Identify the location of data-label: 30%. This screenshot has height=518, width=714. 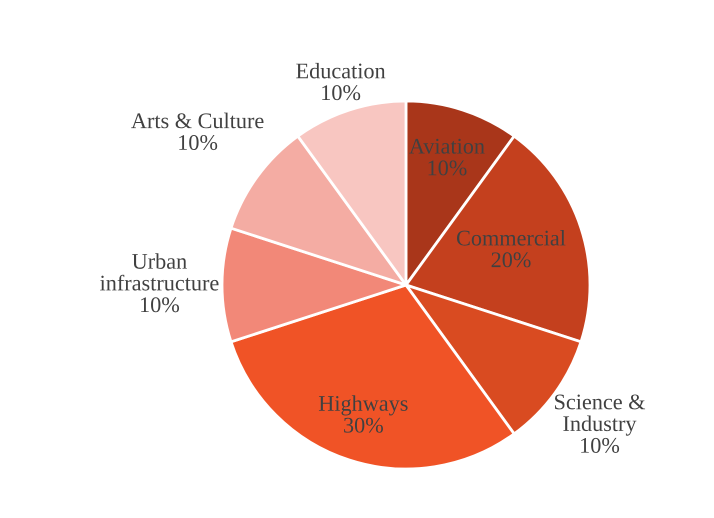
(363, 425).